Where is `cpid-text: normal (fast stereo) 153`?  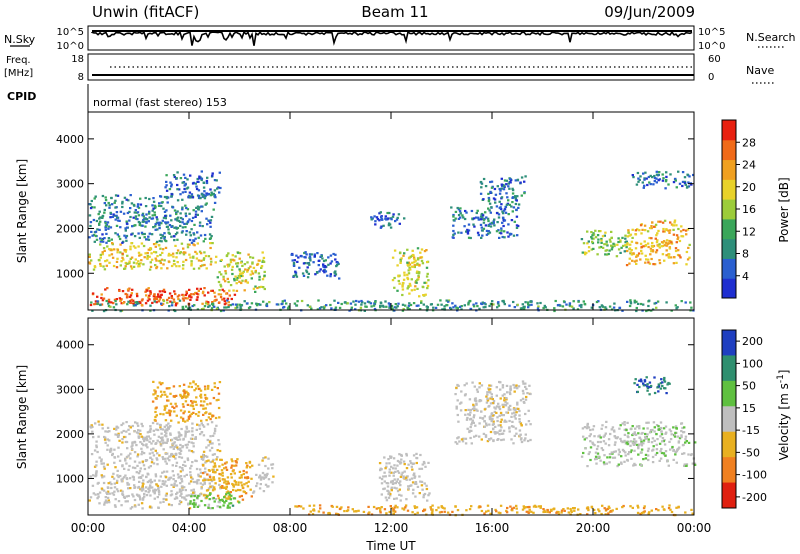 cpid-text: normal (fast stereo) 153 is located at coordinates (160, 102).